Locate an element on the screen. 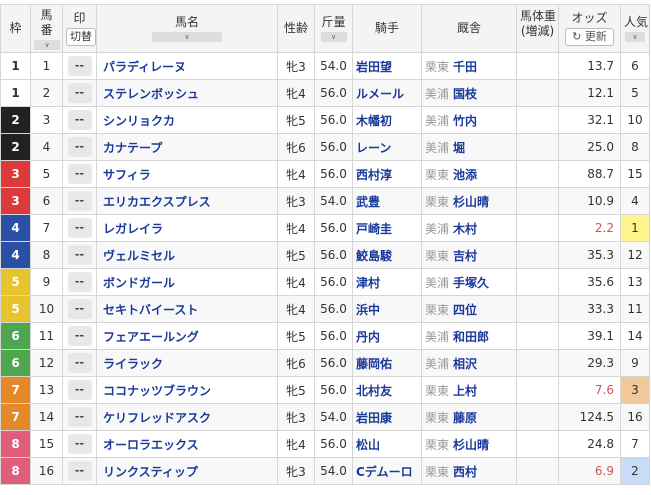 This screenshot has width=651, height=495. horse-name-link: フェアエールング is located at coordinates (187, 336).